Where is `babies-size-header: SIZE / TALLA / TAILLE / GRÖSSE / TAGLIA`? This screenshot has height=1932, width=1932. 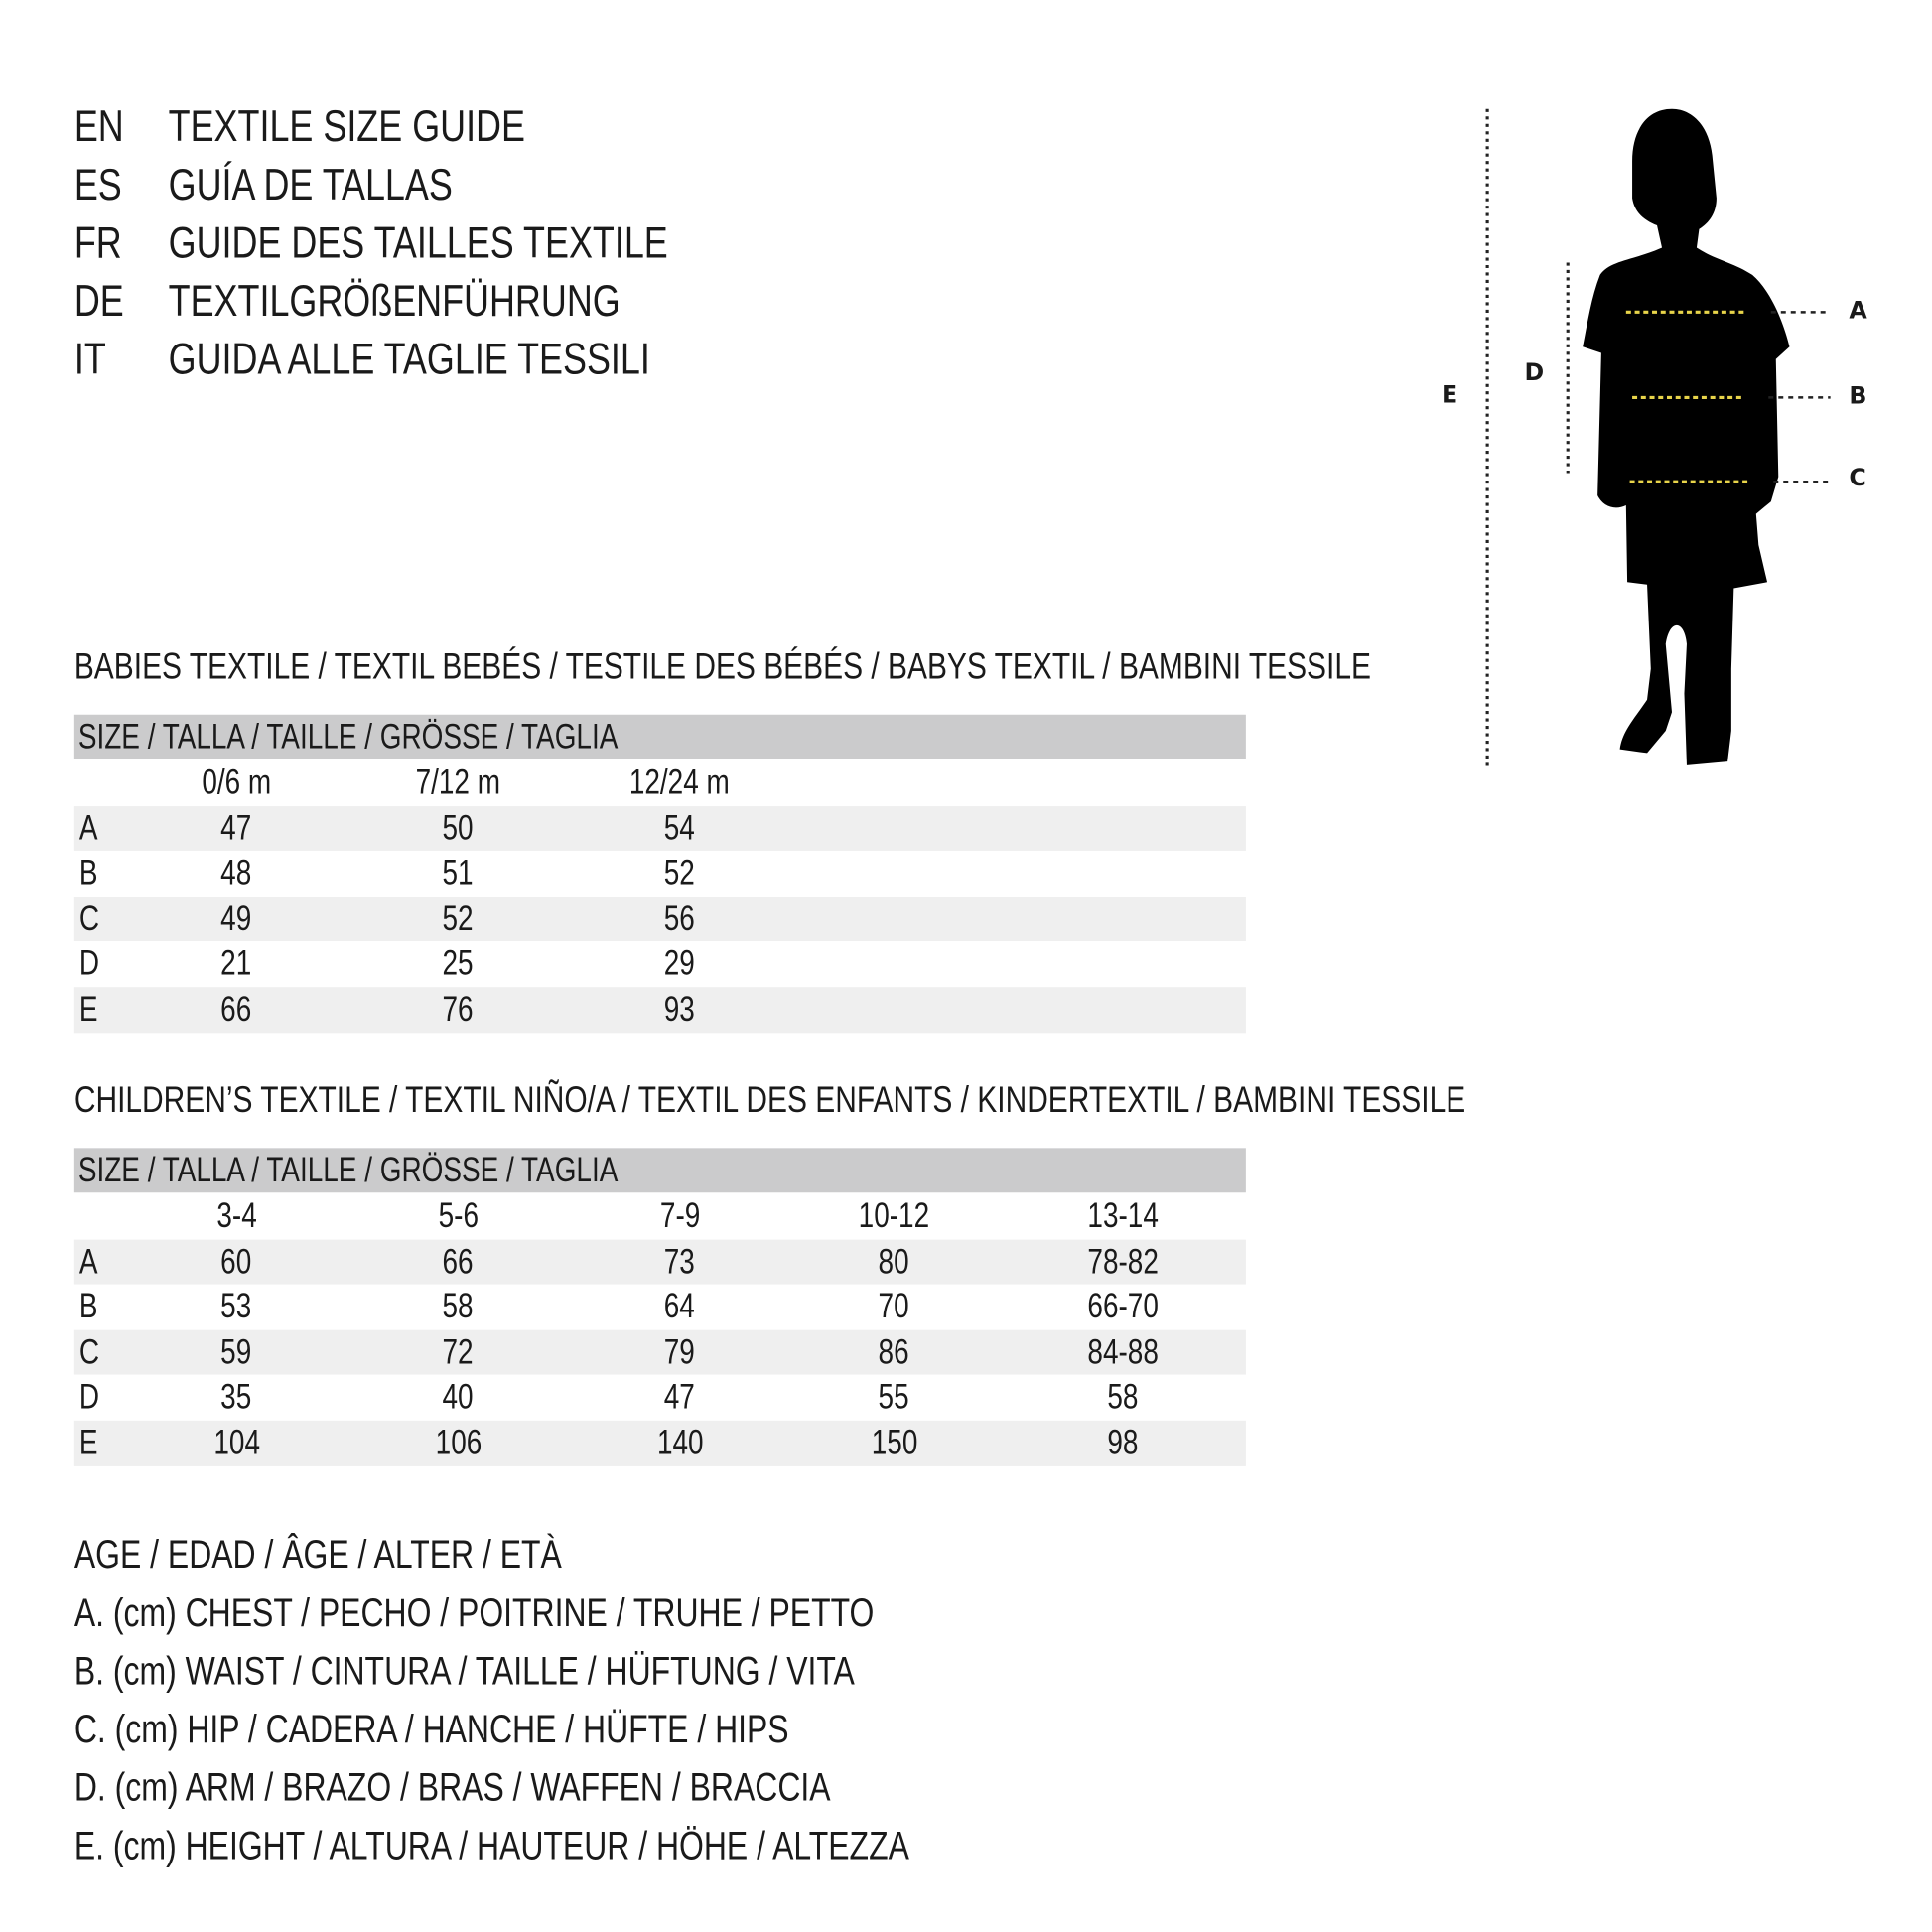 babies-size-header: SIZE / TALLA / TAILLE / GRÖSSE / TAGLIA is located at coordinates (659, 736).